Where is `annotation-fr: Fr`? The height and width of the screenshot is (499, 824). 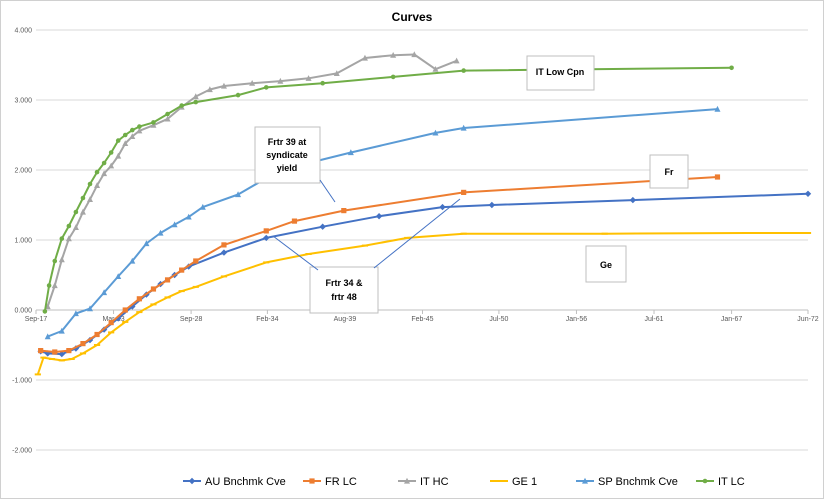 annotation-fr: Fr is located at coordinates (669, 172).